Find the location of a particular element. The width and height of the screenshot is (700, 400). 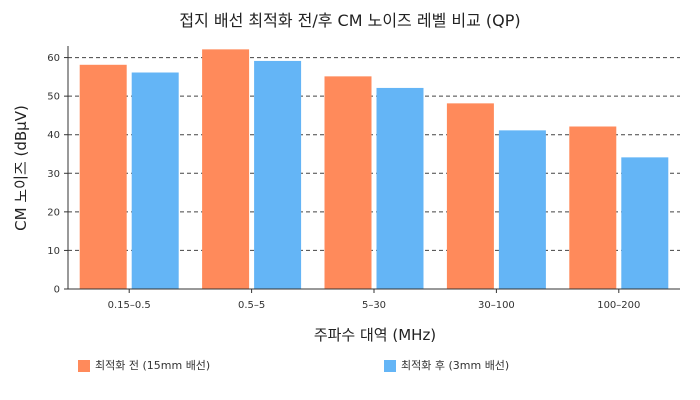

x-axis-label: 주파수 대역 (MHz) is located at coordinates (375, 335).